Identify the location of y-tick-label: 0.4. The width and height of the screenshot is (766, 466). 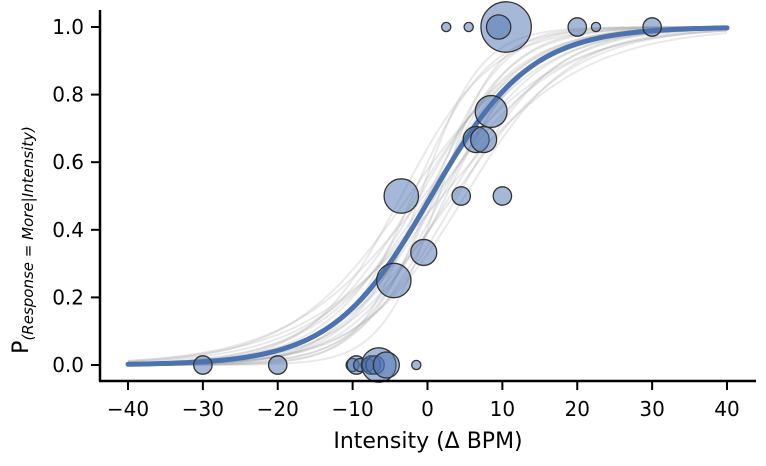
(68, 230).